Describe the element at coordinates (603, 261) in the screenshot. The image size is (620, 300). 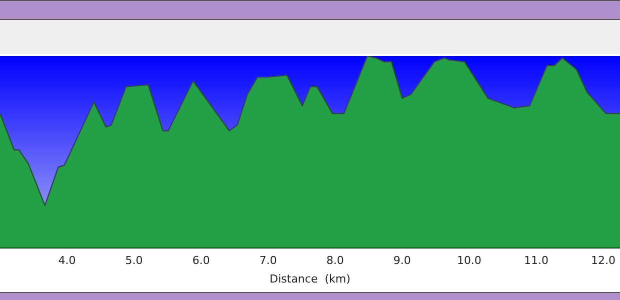
I see `x-tick-label: 12.0` at that location.